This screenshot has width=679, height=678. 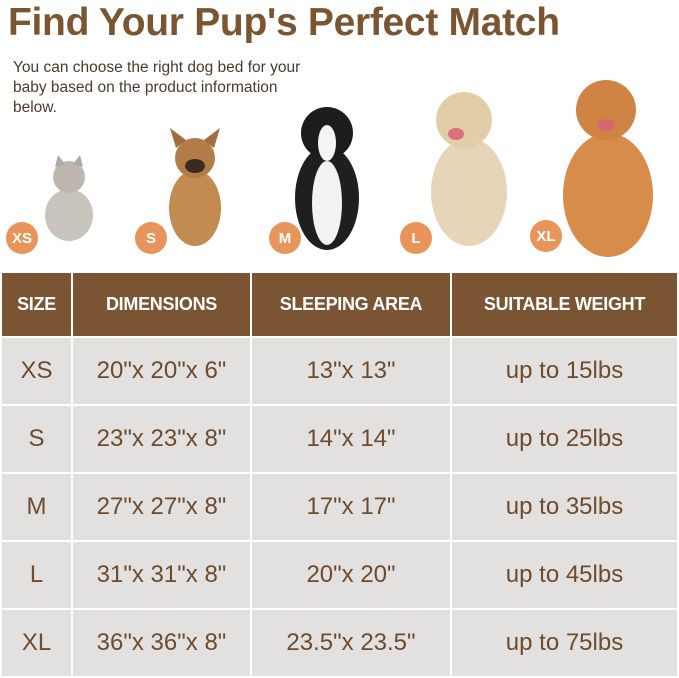 I want to click on cell-weight: up to 35lbs, so click(x=564, y=507).